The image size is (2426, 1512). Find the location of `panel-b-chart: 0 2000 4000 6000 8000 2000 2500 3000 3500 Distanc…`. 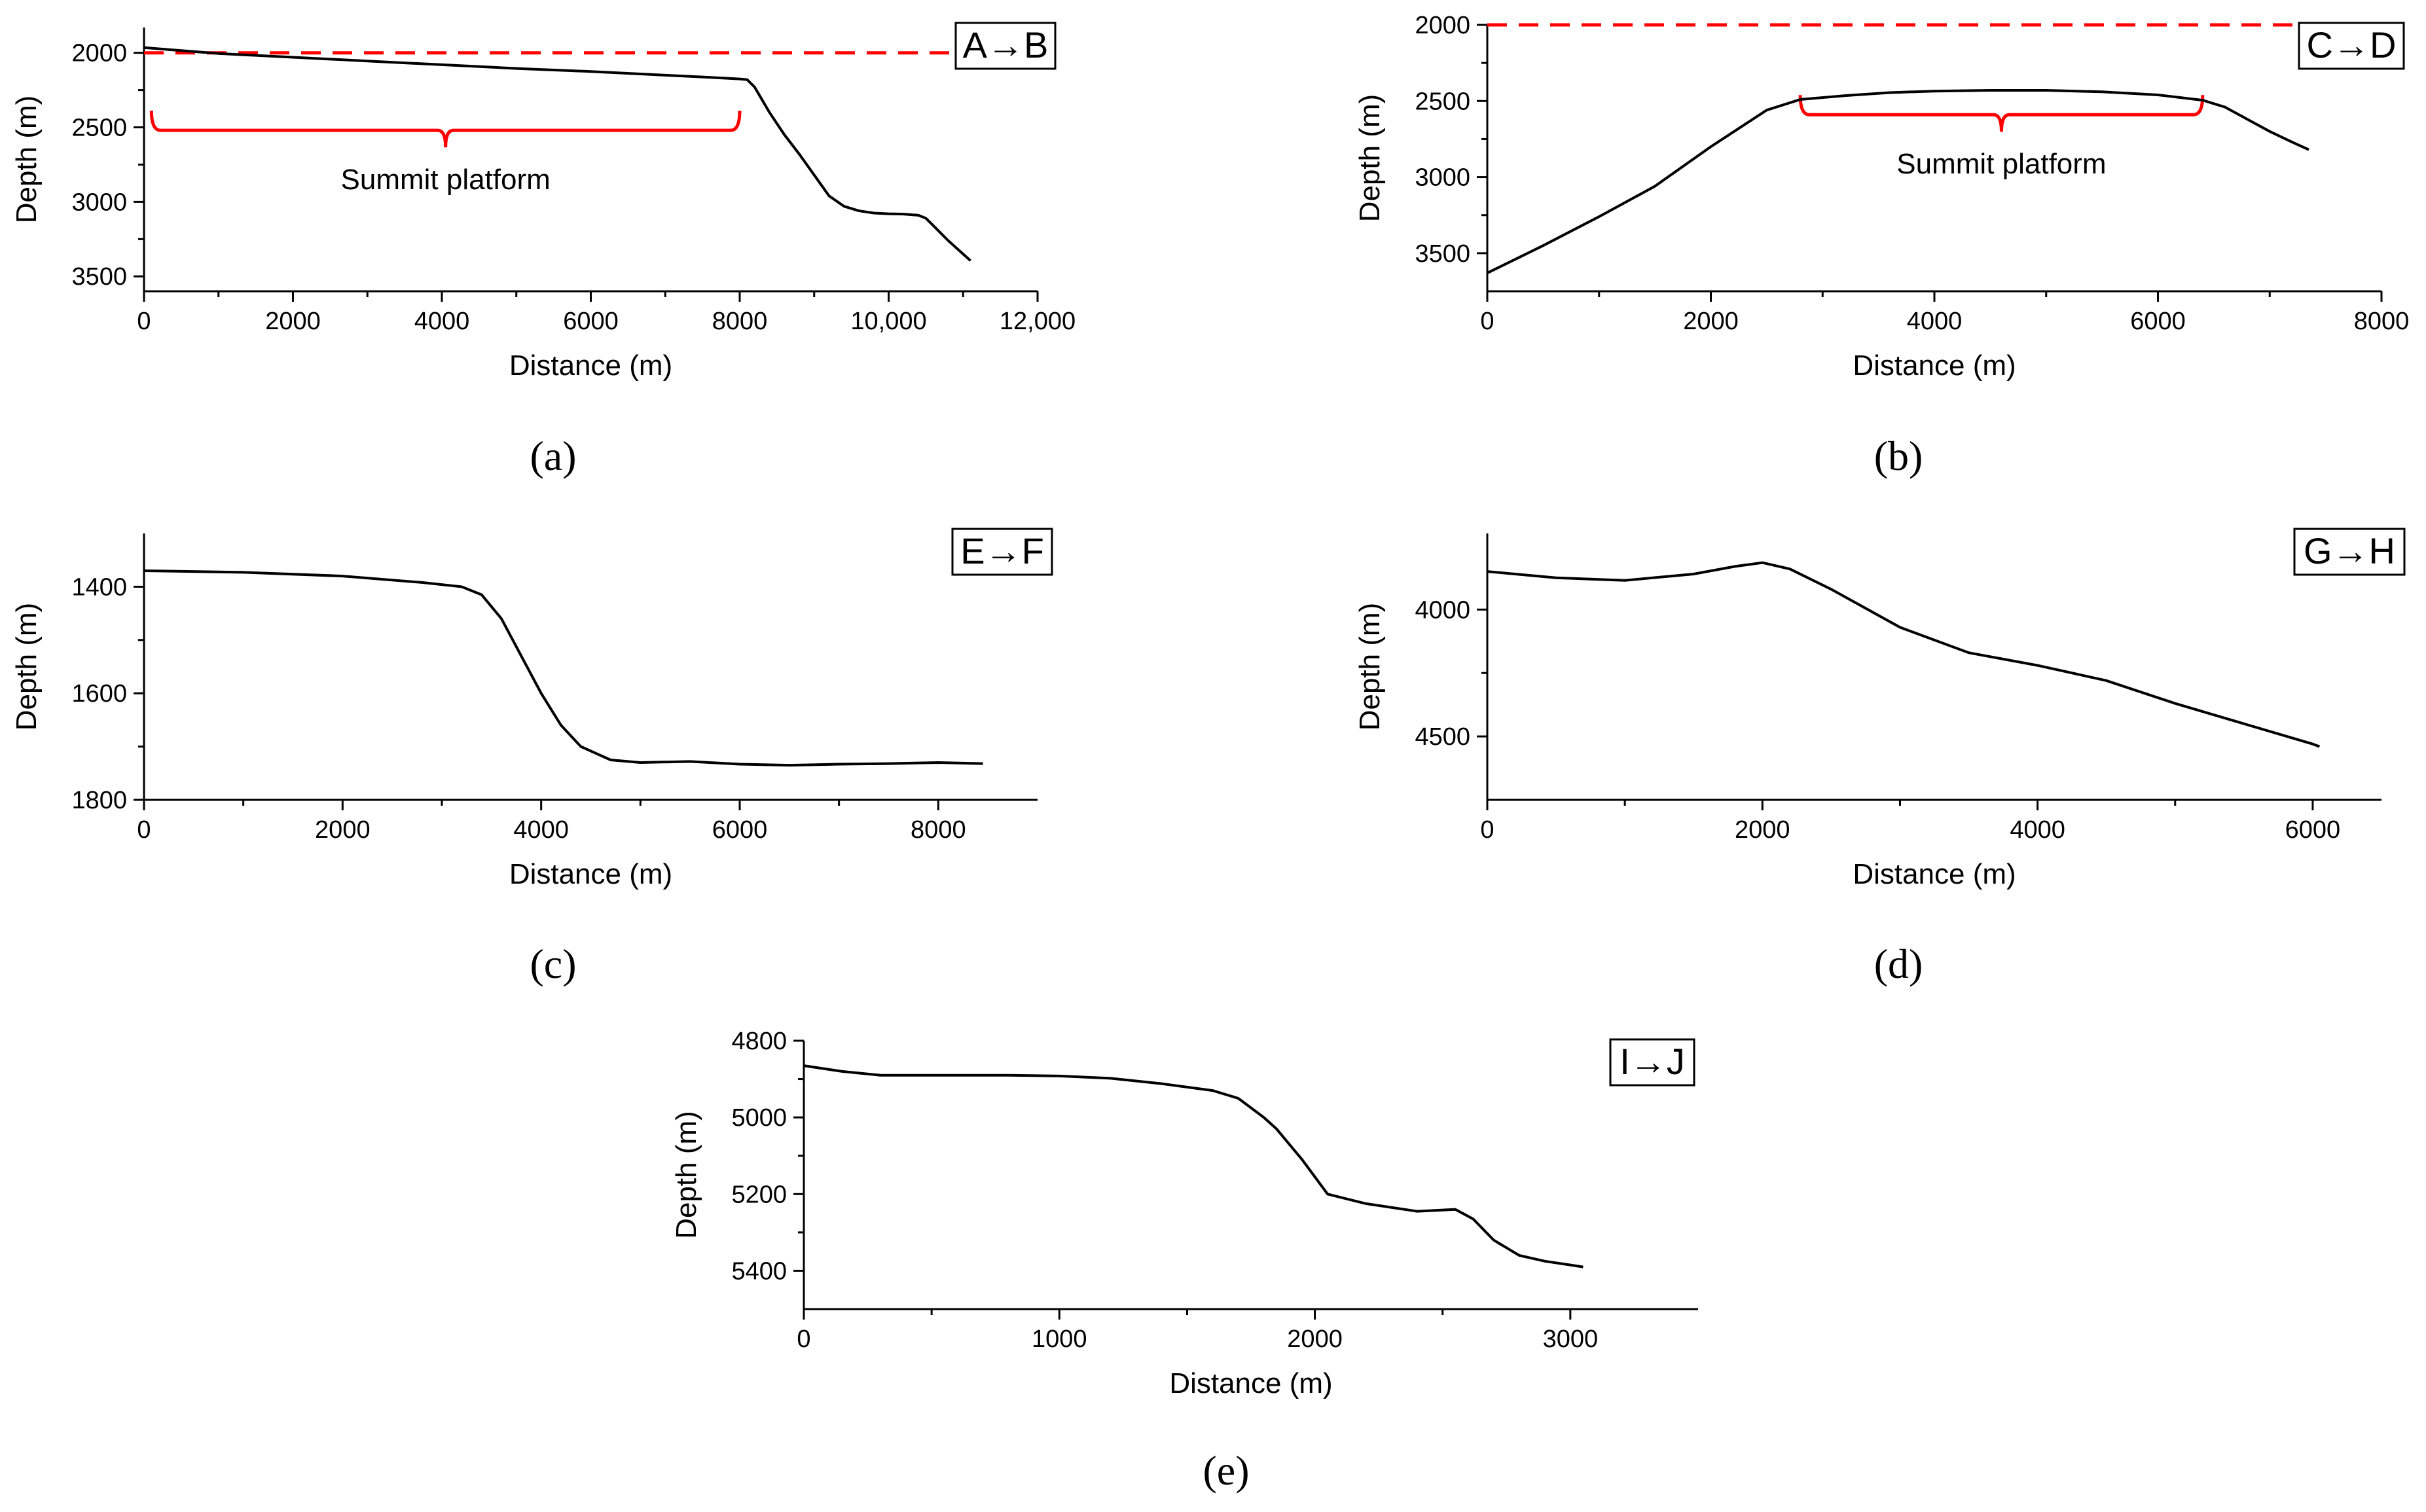

panel-b-chart: 0 2000 4000 6000 8000 2000 2500 3000 3500 Distanc… is located at coordinates (1882, 197).